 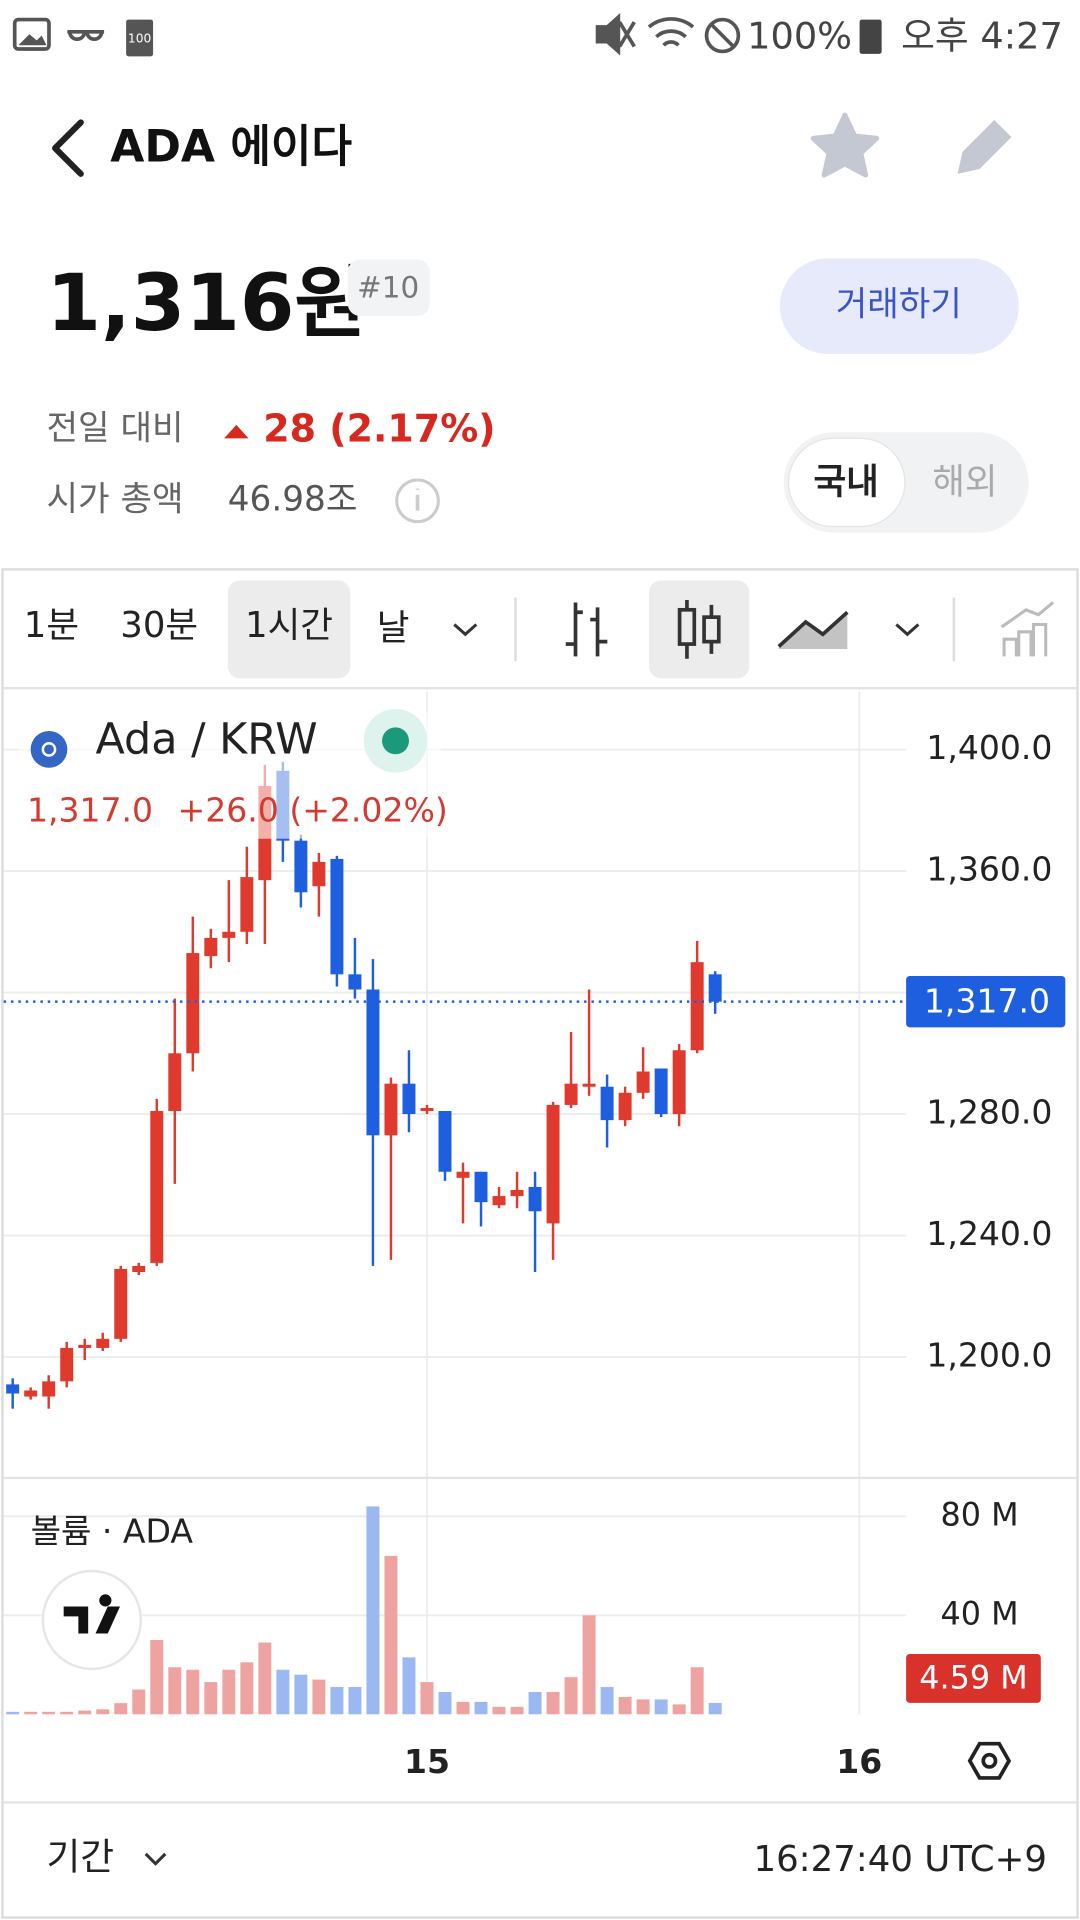 What do you see at coordinates (51, 625) in the screenshot?
I see `interval-button: 1분` at bounding box center [51, 625].